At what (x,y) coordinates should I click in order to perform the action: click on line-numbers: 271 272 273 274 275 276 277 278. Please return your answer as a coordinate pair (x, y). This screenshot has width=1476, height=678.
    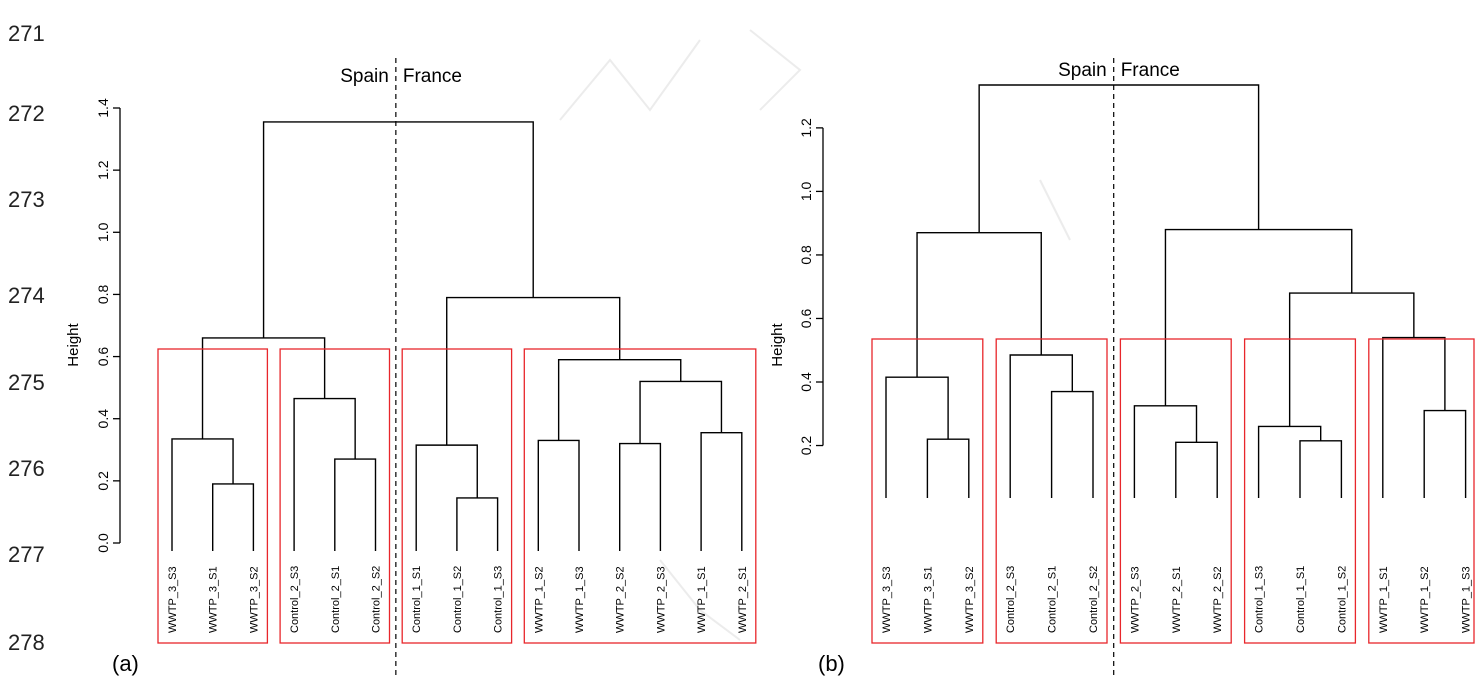
    Looking at the image, I should click on (26, 338).